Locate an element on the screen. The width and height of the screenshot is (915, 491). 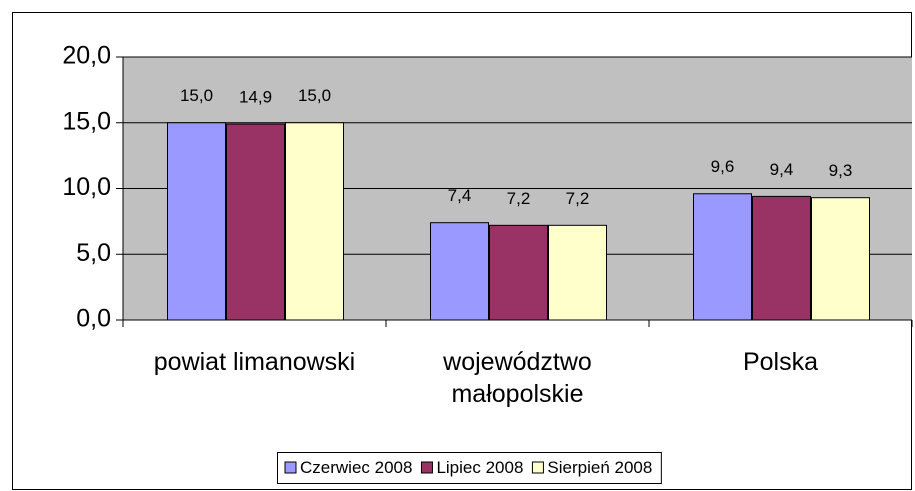
legend-label: Sierpień 2008 is located at coordinates (599, 467).